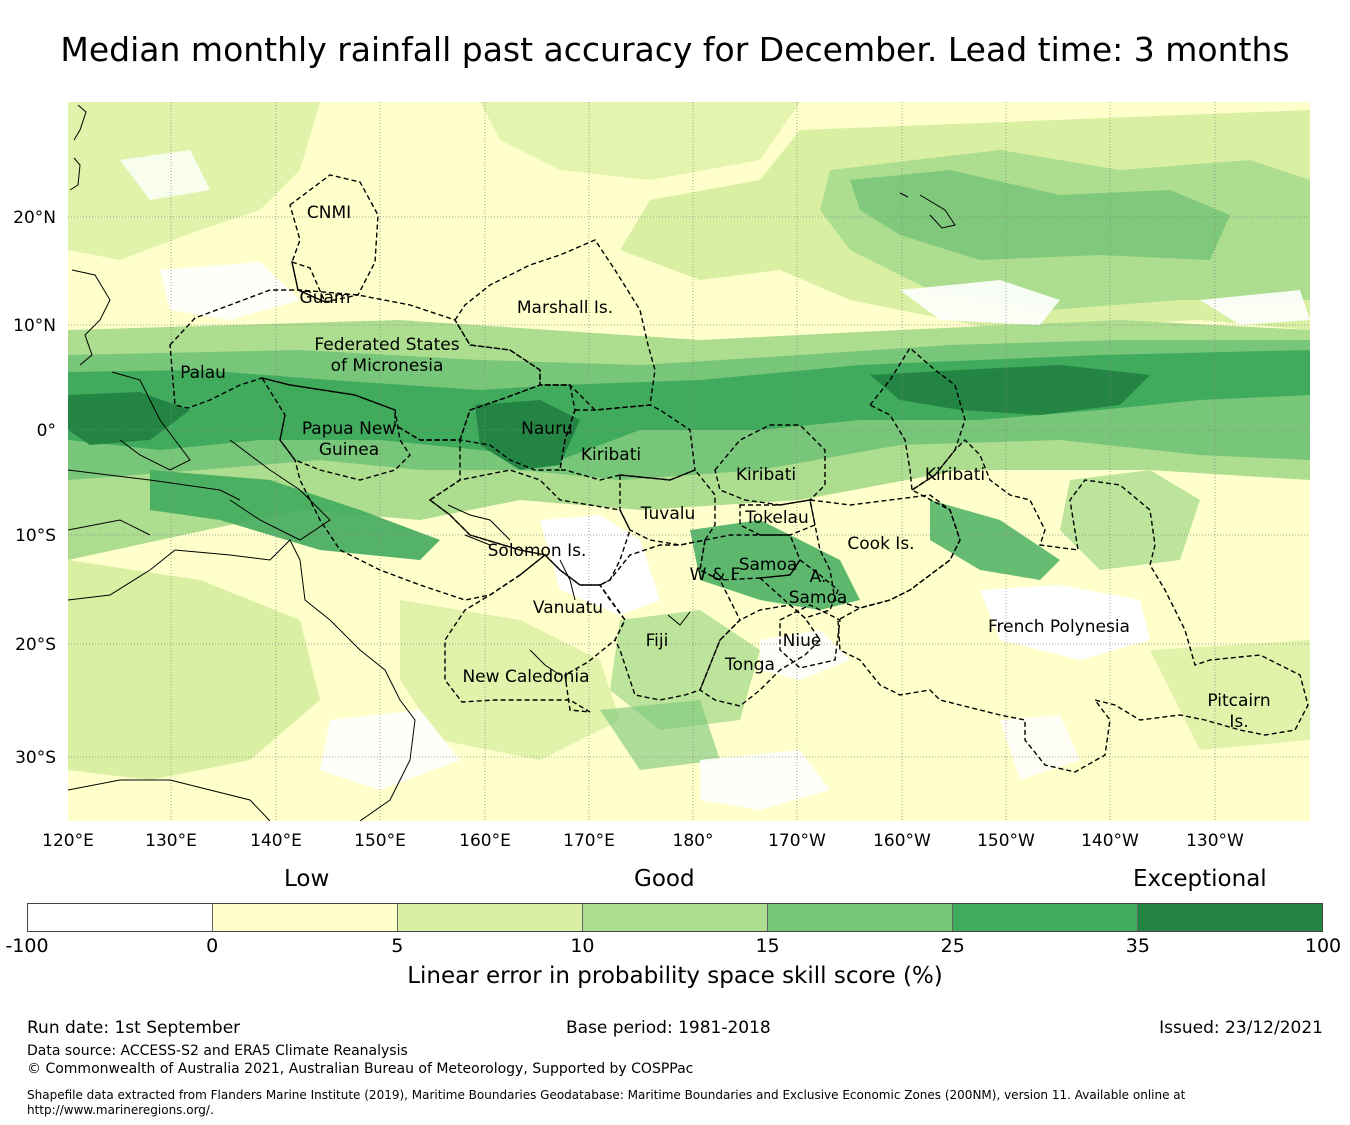  What do you see at coordinates (565, 308) in the screenshot?
I see `region-label-marshall: Marshall Is.` at bounding box center [565, 308].